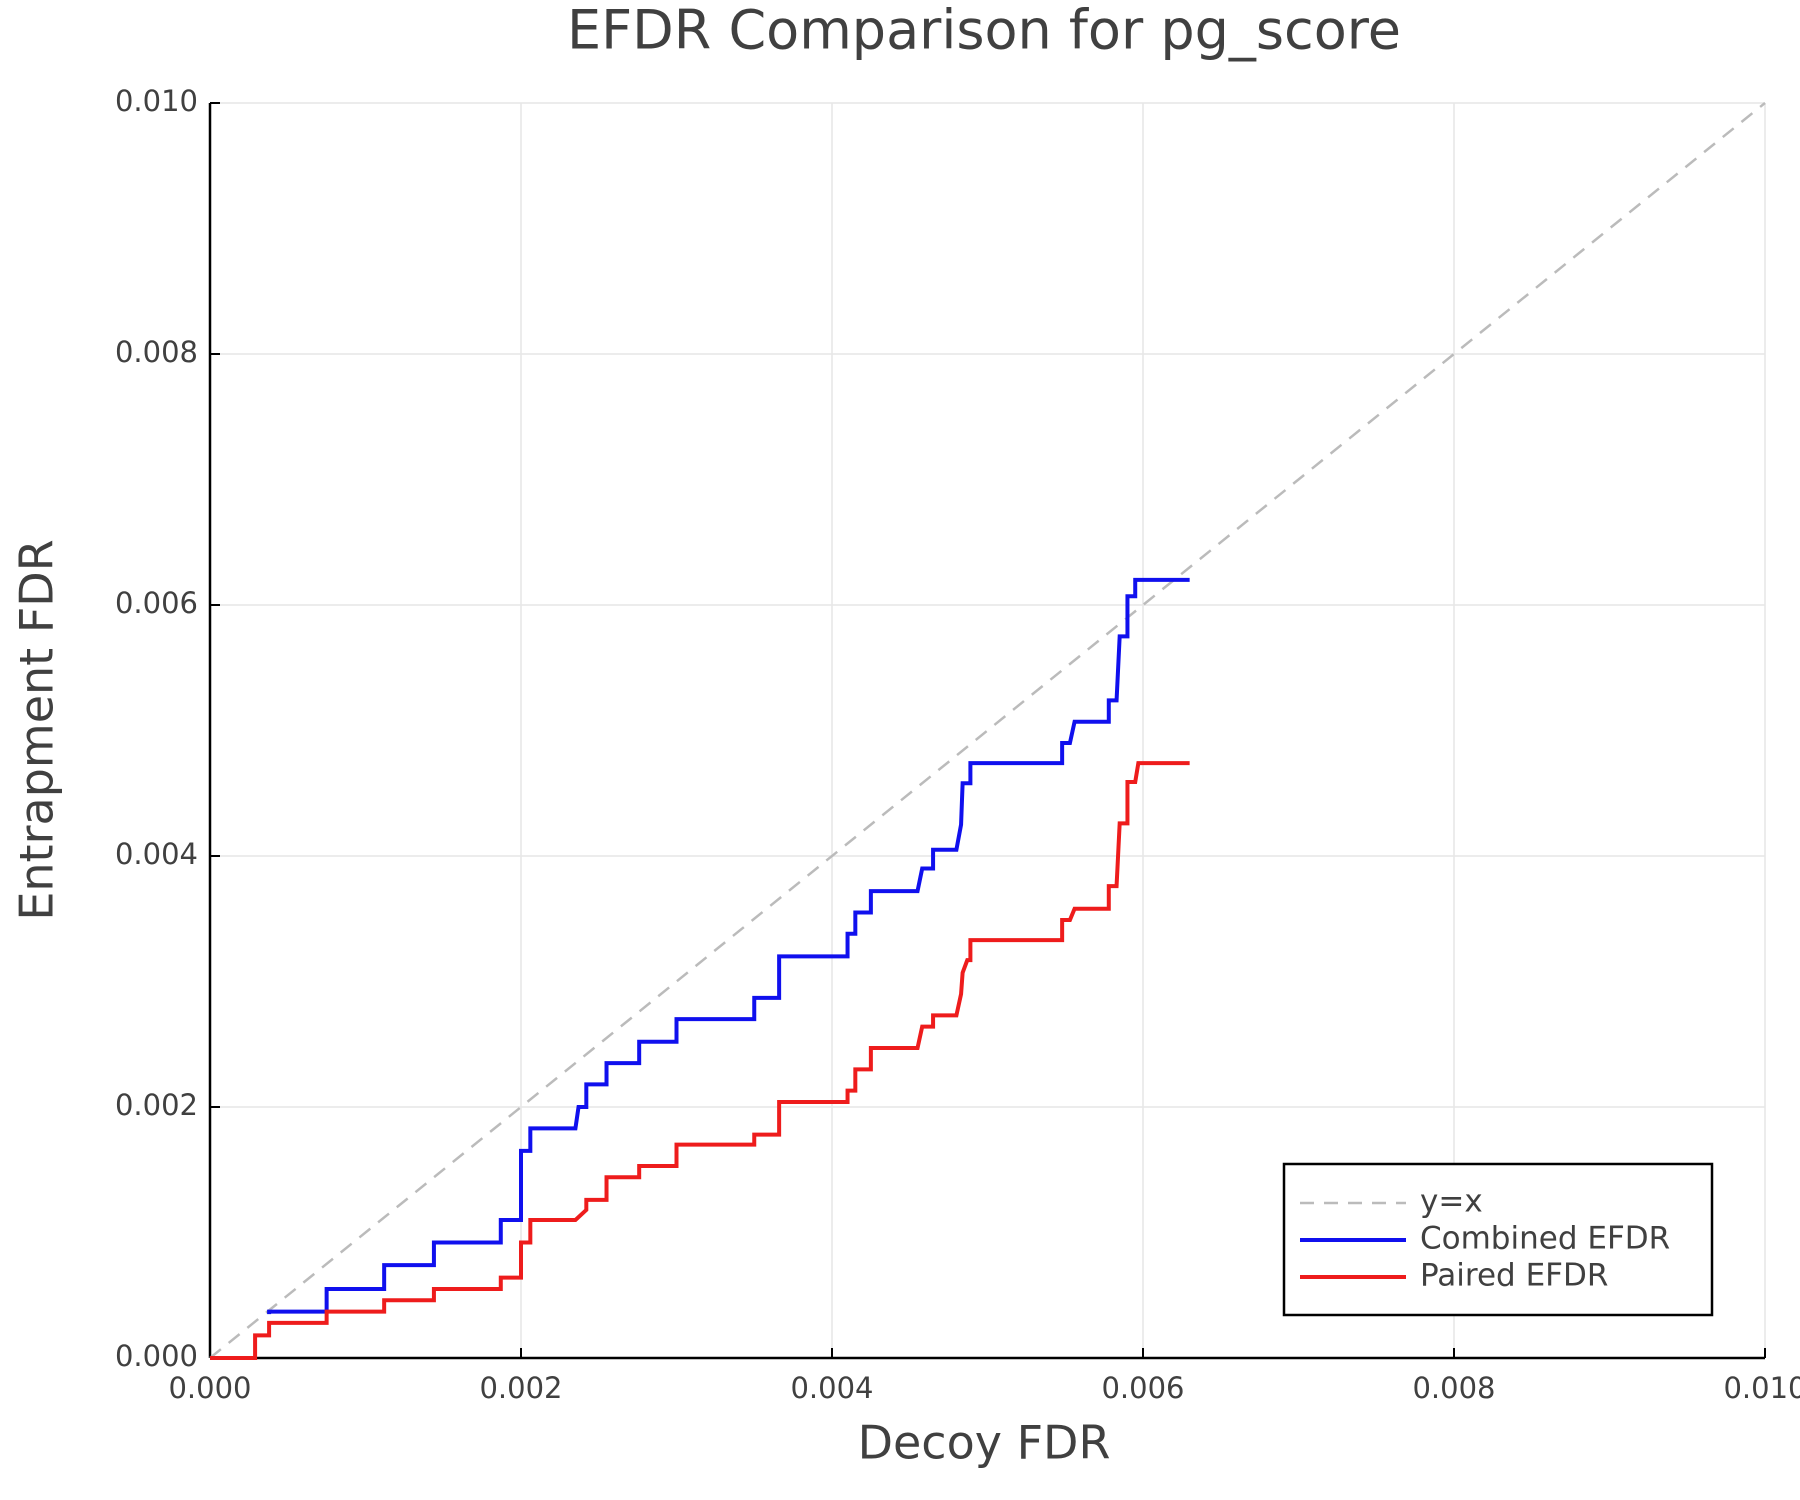  Describe the element at coordinates (156, 352) in the screenshot. I see `y-tick-label: 0.008` at that location.